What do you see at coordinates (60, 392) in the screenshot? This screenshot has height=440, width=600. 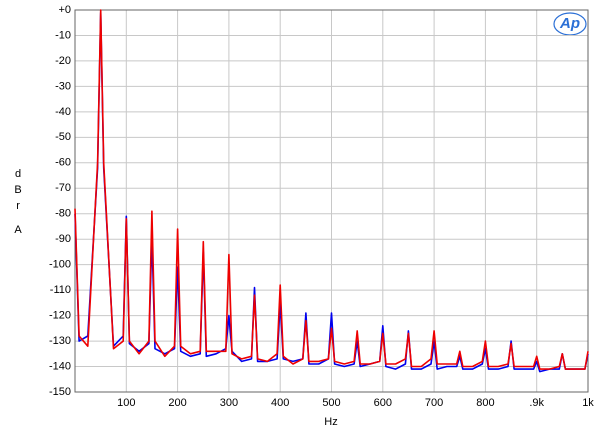 I see `y-tick-label: -150` at bounding box center [60, 392].